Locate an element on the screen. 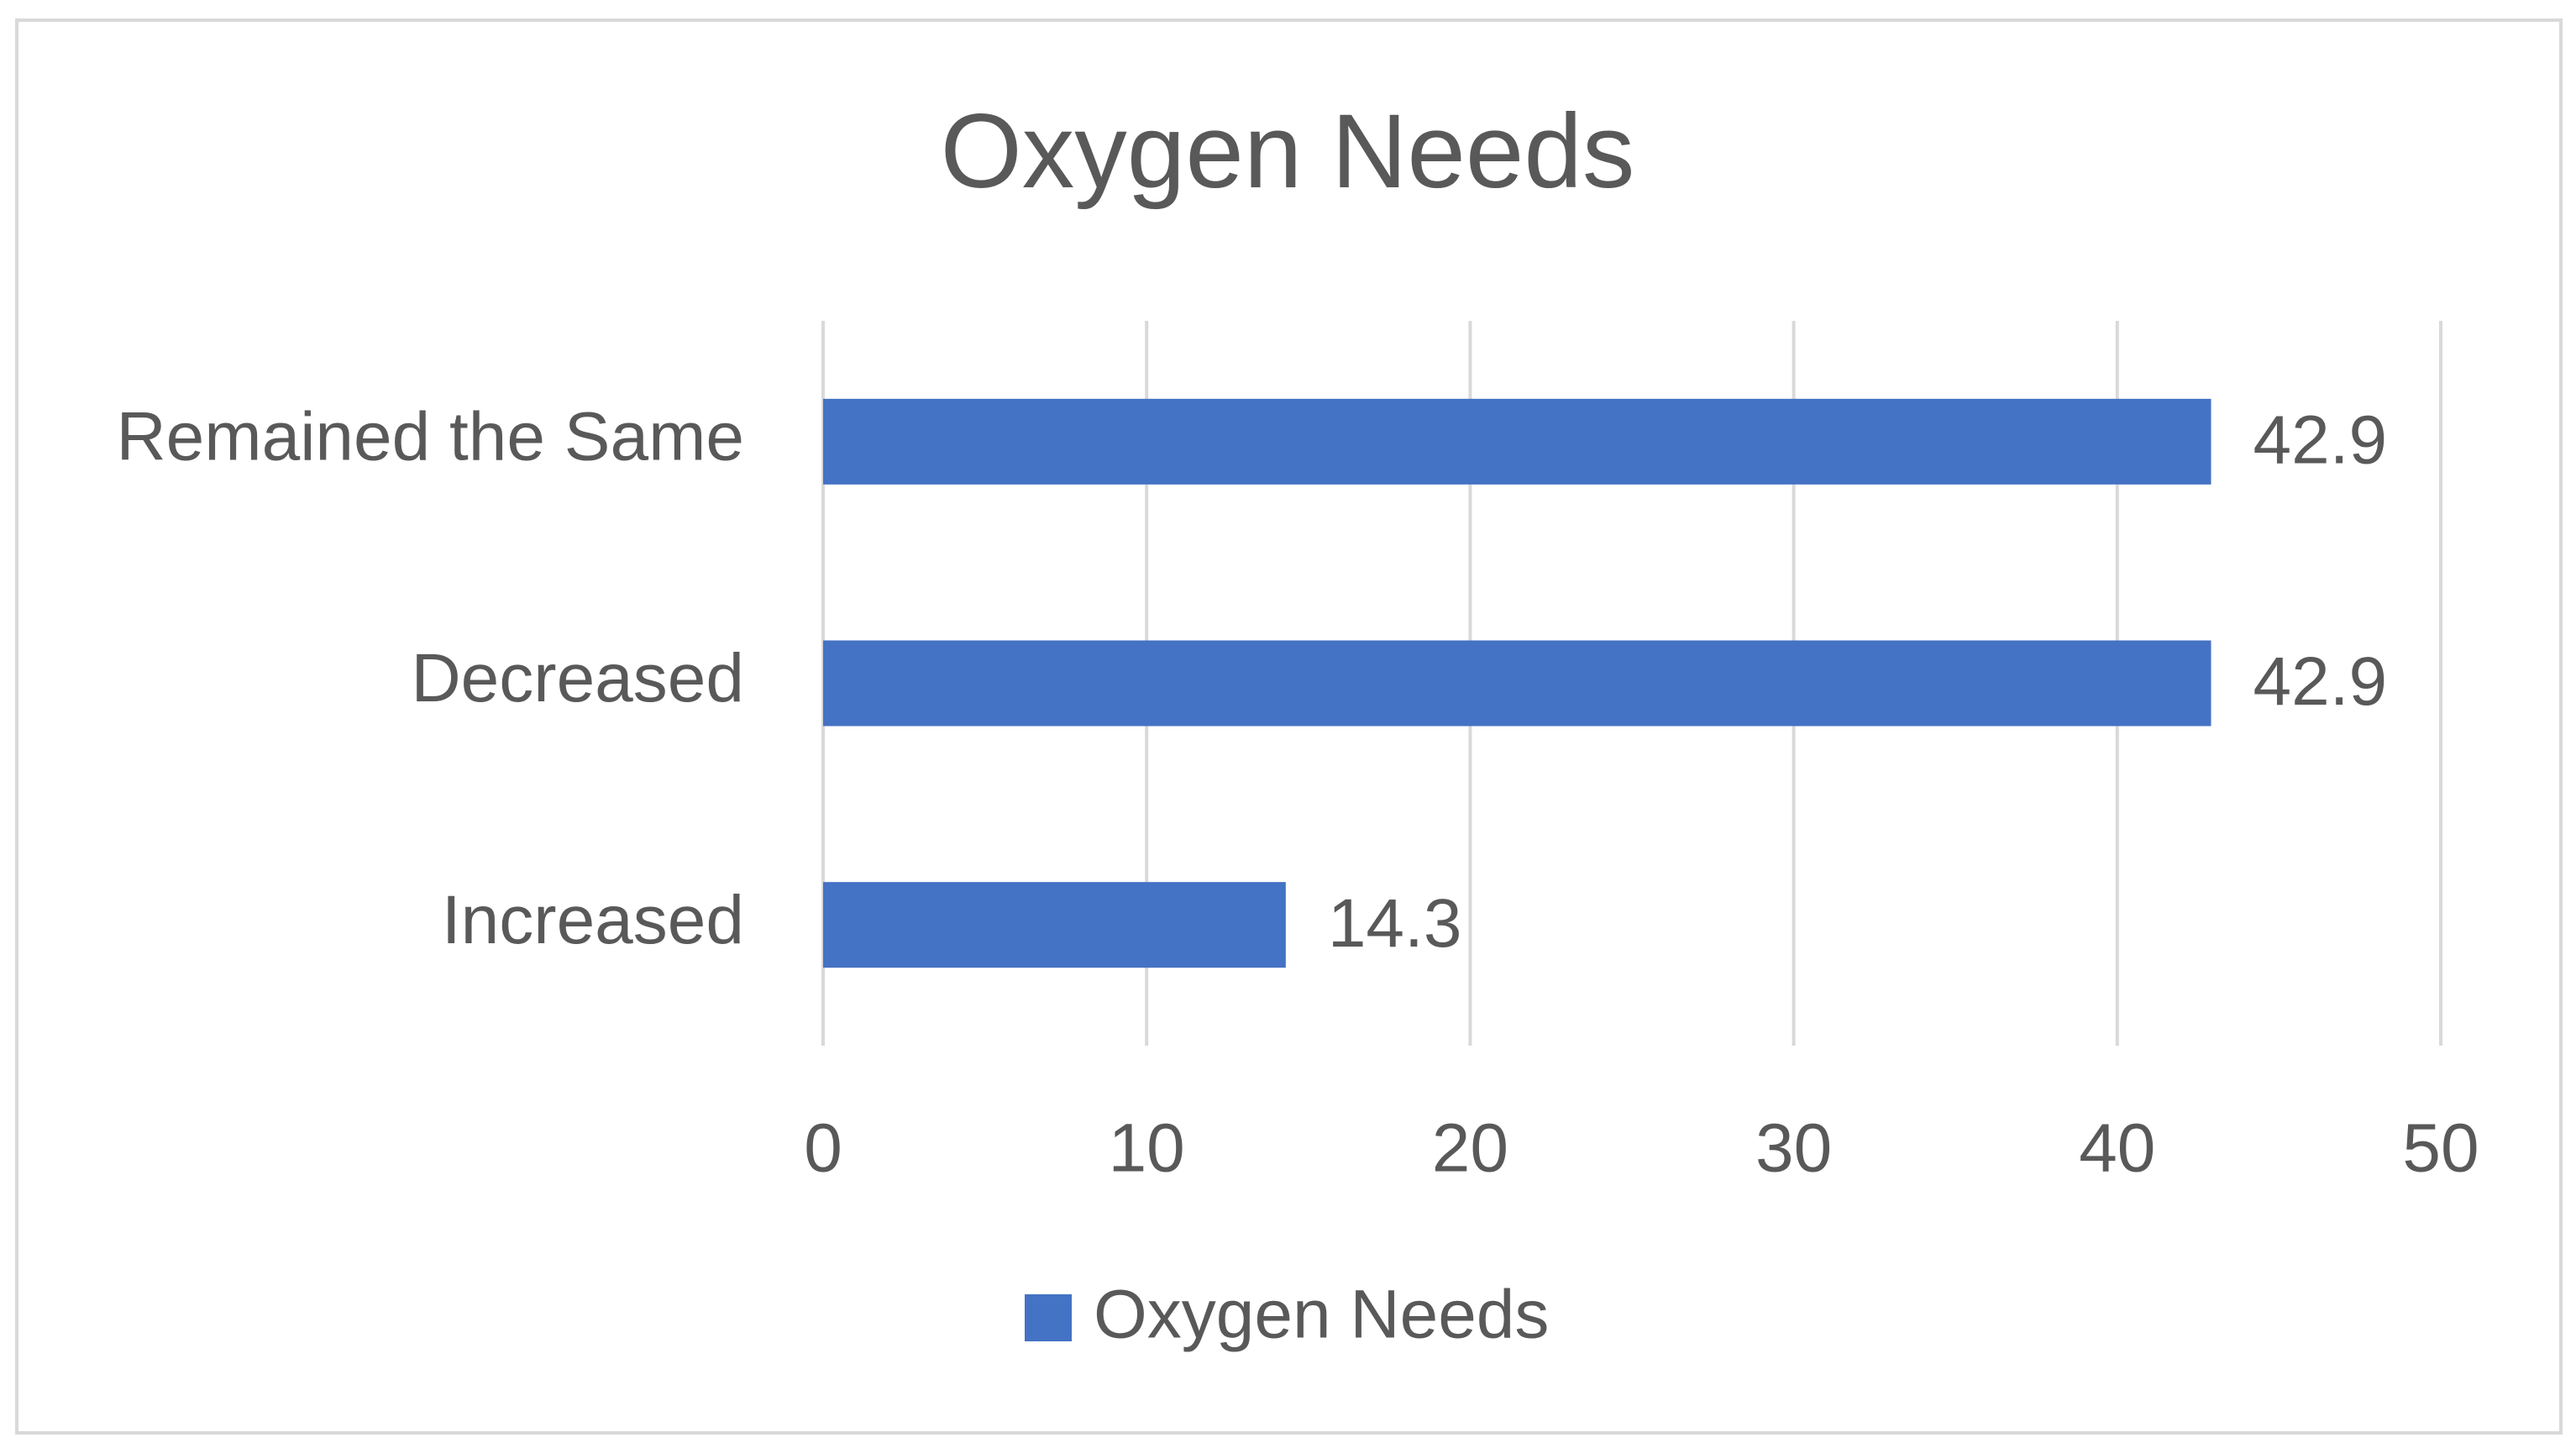 The height and width of the screenshot is (1448, 2576). y-tick-label: Remained the Same is located at coordinates (430, 436).